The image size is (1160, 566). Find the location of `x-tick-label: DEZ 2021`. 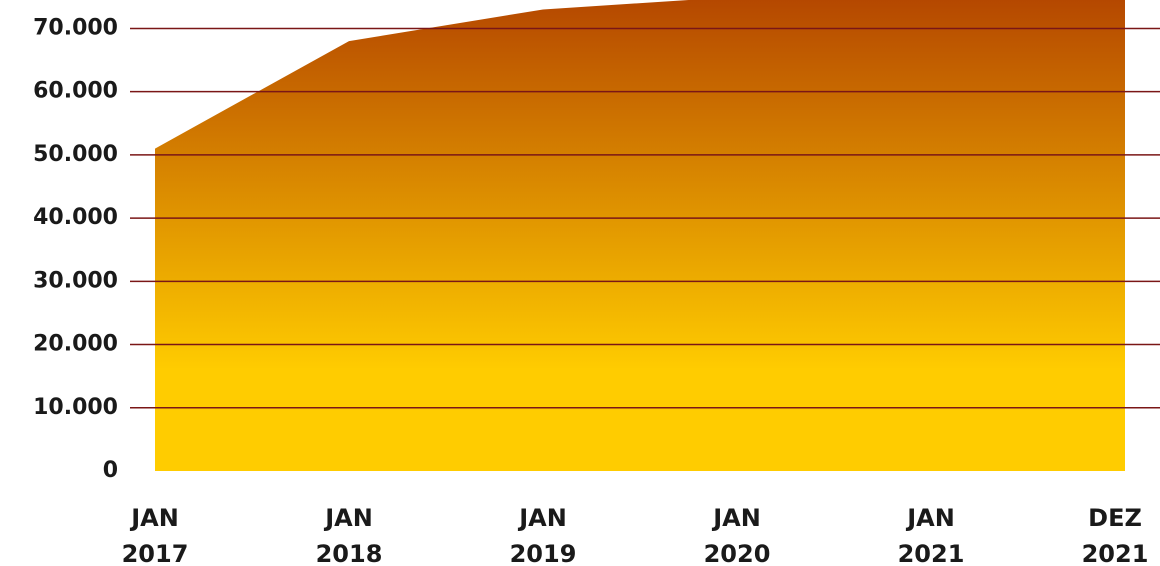

x-tick-label: DEZ 2021 is located at coordinates (1115, 535).